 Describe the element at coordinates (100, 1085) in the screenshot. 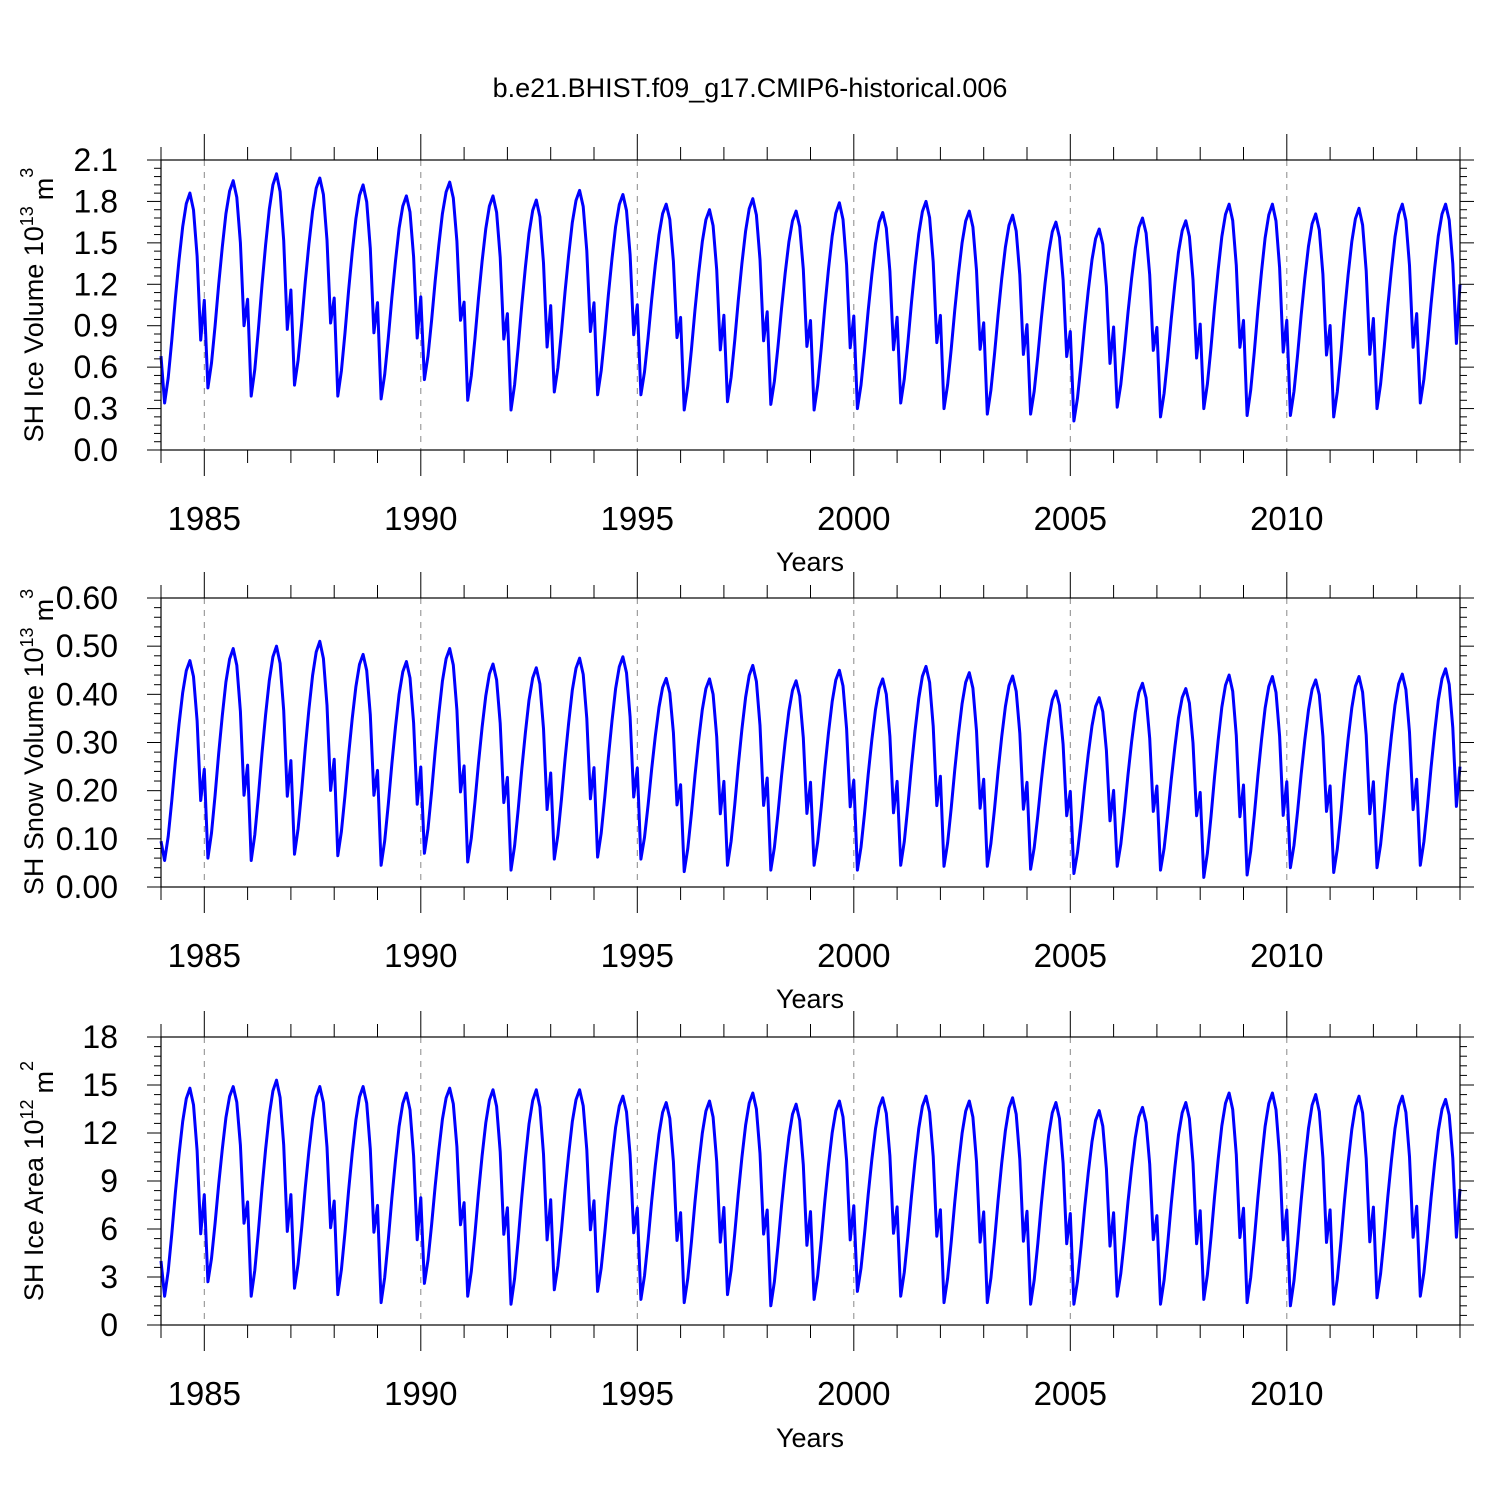

I see `y-tick-label: 15` at that location.